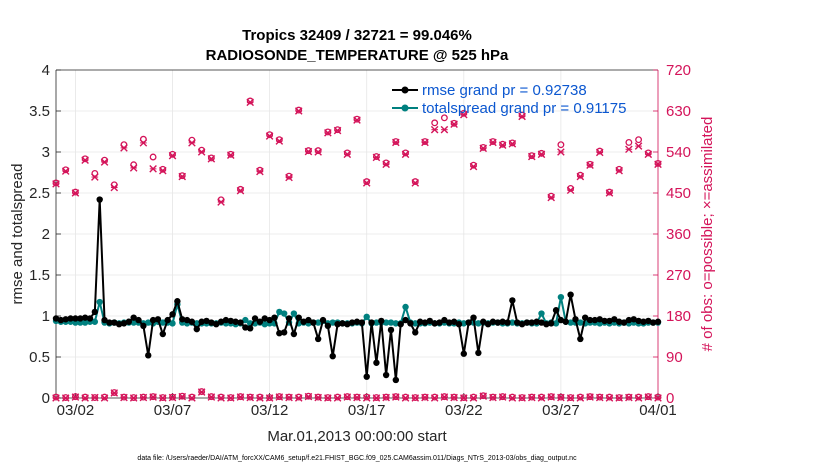  Describe the element at coordinates (707, 234) in the screenshot. I see `y-axis-label-right: # of obs: o=possible; ×=assimilated` at that location.